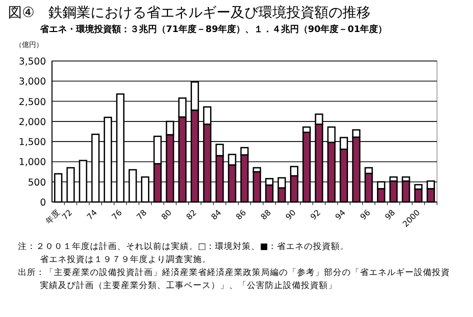 This screenshot has width=473, height=317. Describe the element at coordinates (37, 182) in the screenshot. I see `y-tick-label: 500` at that location.